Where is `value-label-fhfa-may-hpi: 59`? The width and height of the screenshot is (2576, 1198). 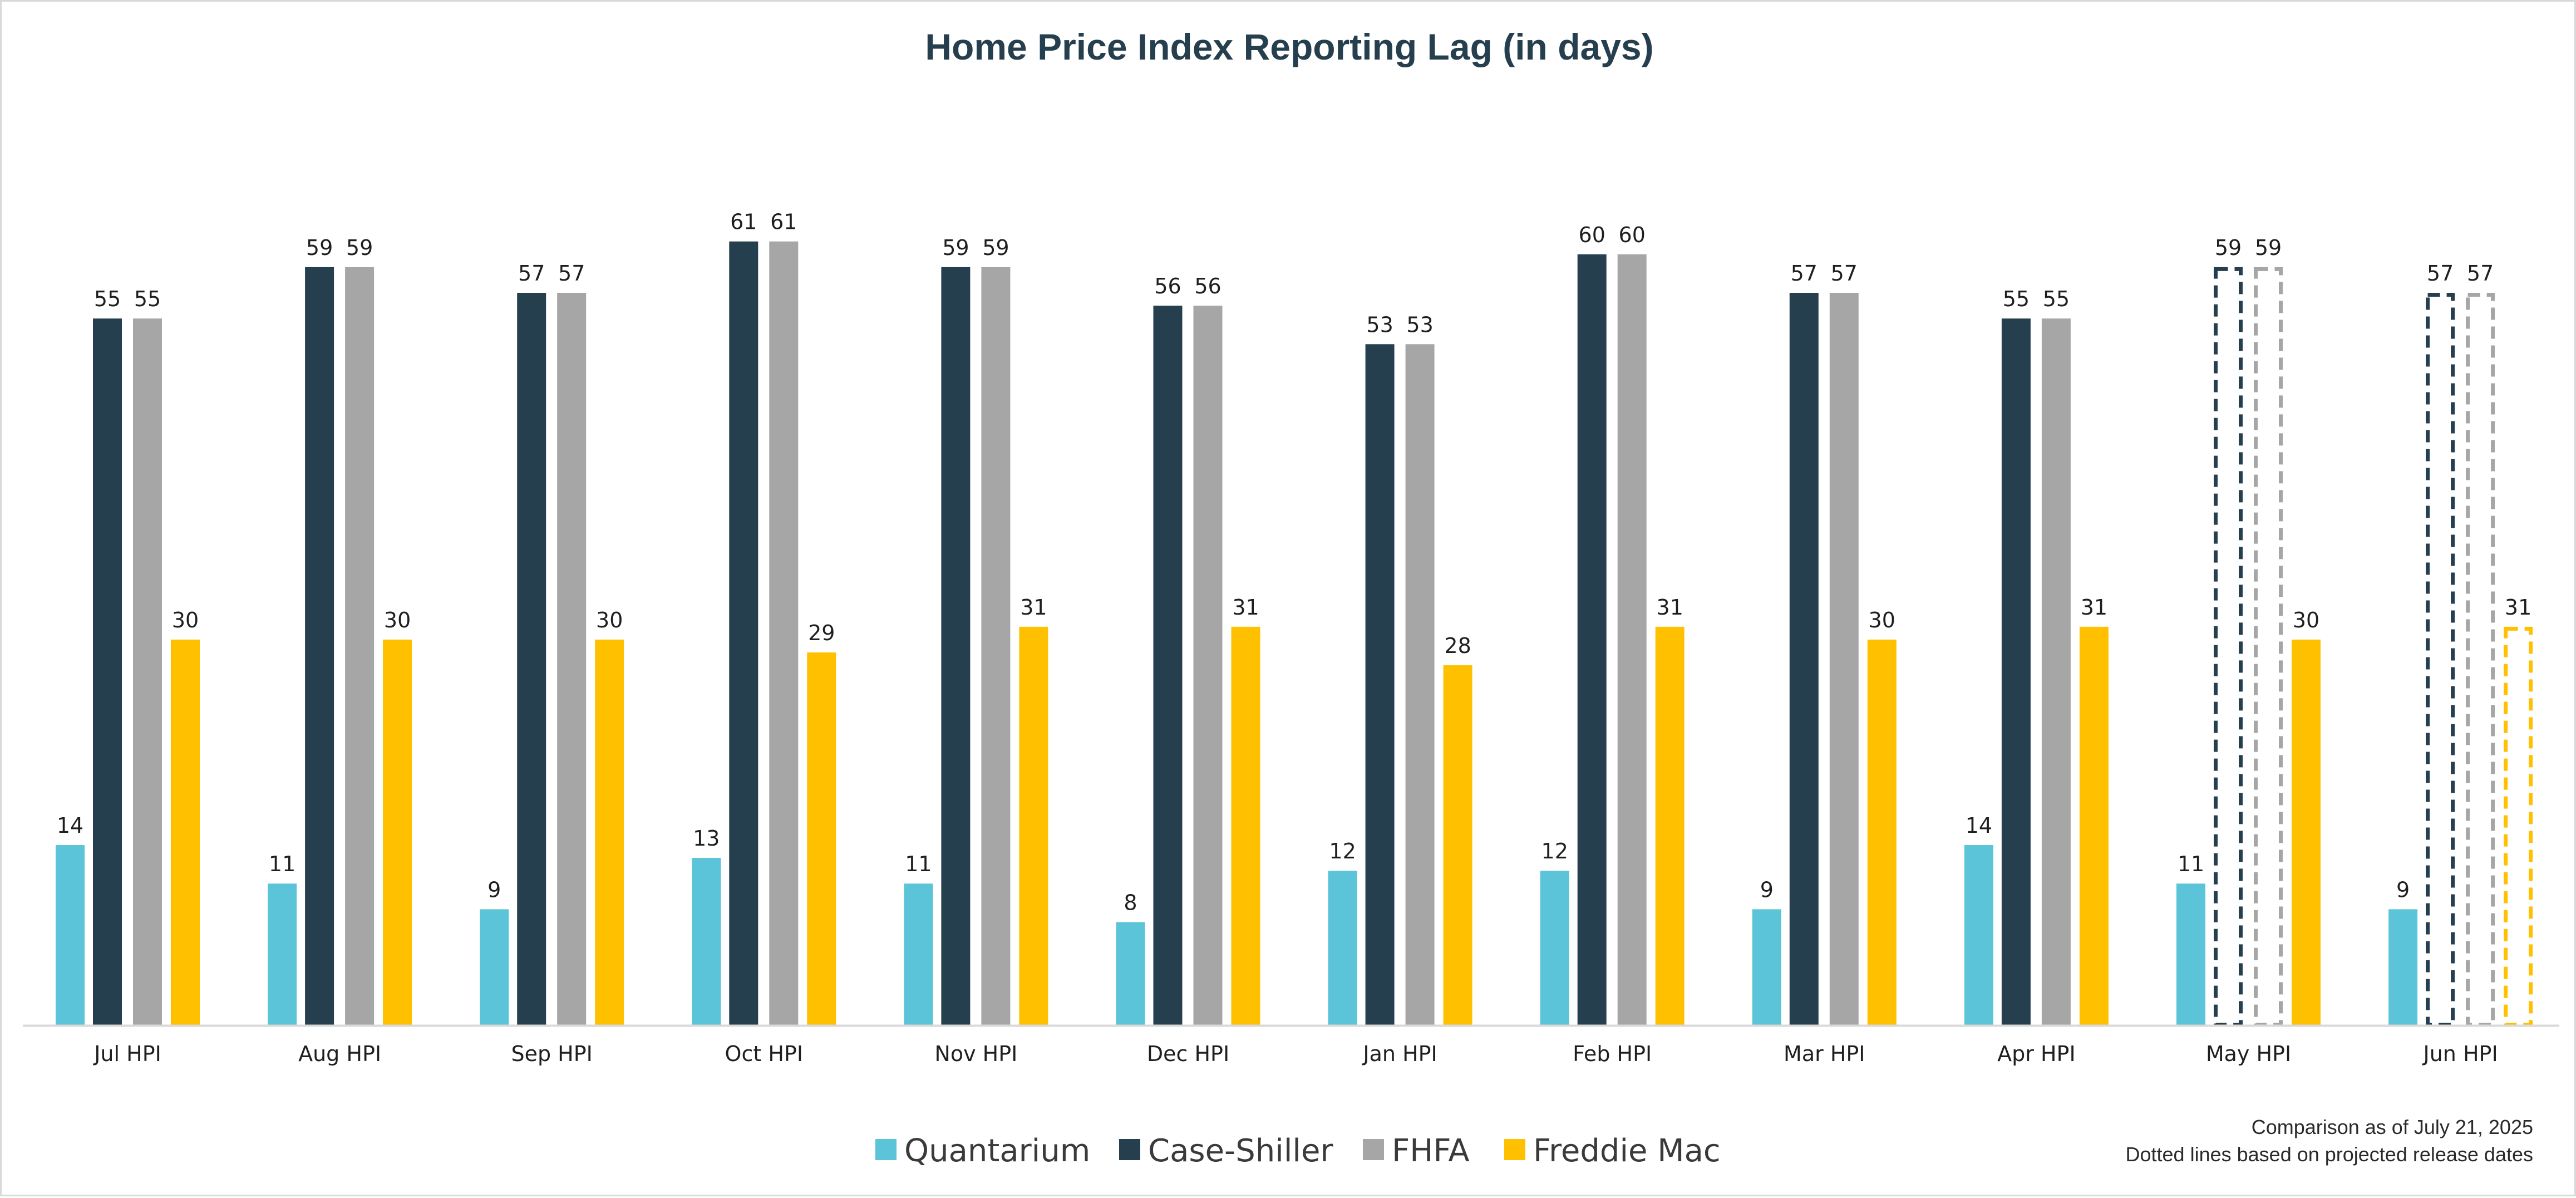
value-label-fhfa-may-hpi: 59 is located at coordinates (2268, 247).